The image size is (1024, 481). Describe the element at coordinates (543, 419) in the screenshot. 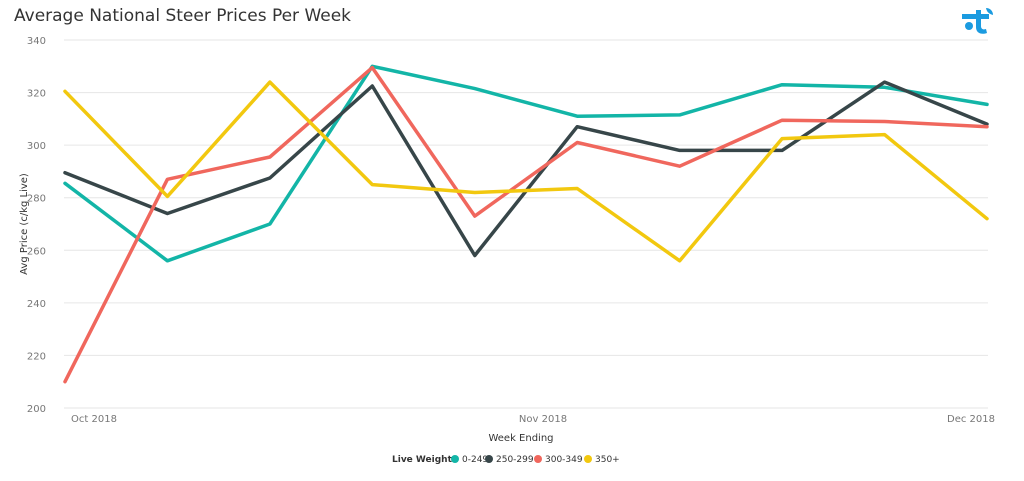

I see `x-tick-label: Nov 2018` at that location.